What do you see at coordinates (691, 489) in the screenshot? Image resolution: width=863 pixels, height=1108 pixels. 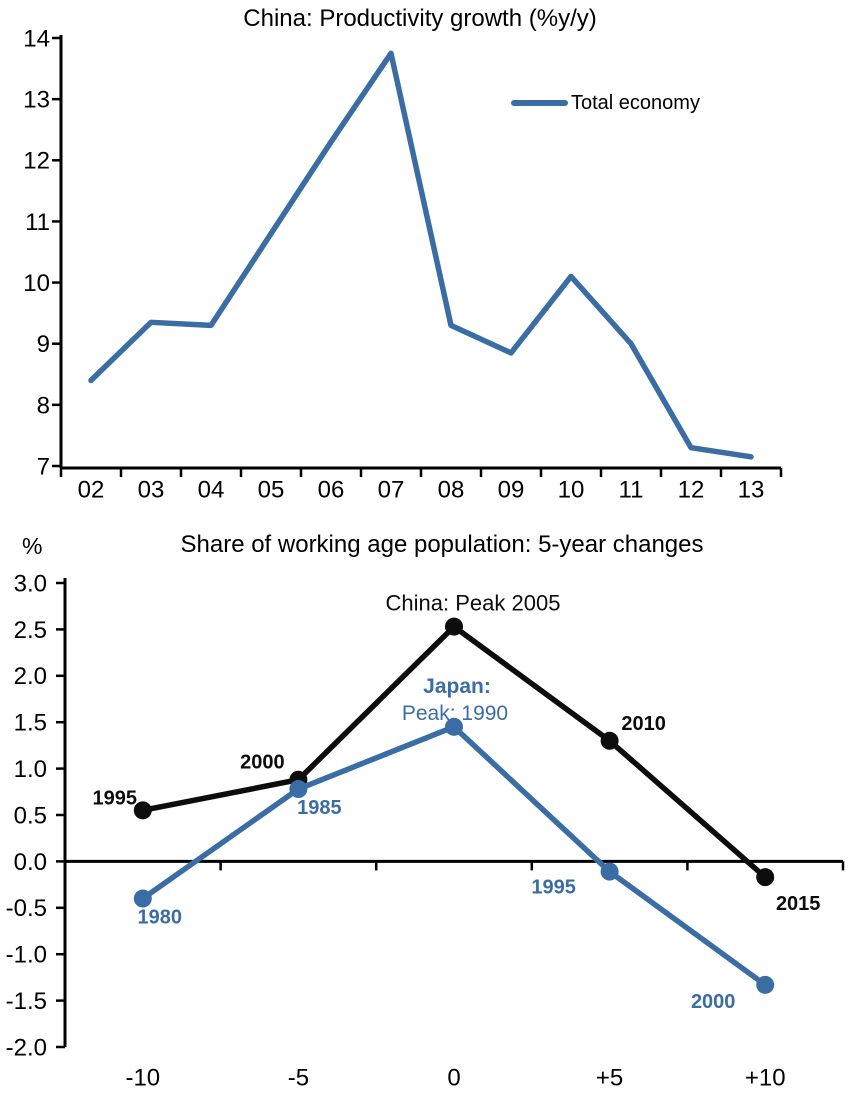 I see `x-tick-label: 12` at bounding box center [691, 489].